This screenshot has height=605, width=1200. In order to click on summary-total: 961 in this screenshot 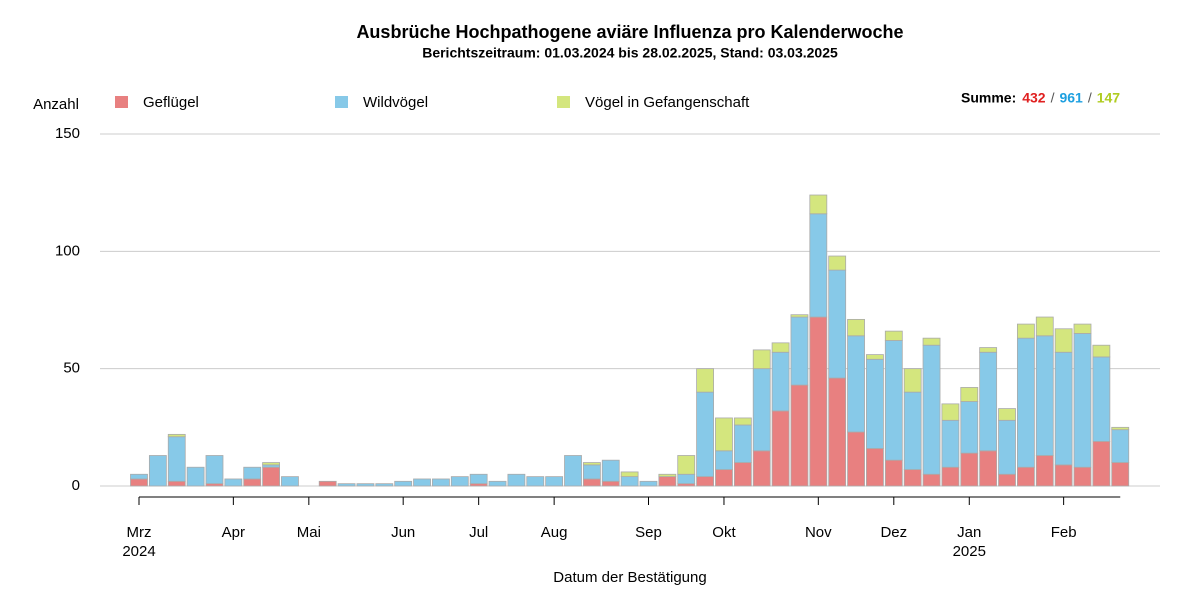, I will do `click(1071, 98)`.